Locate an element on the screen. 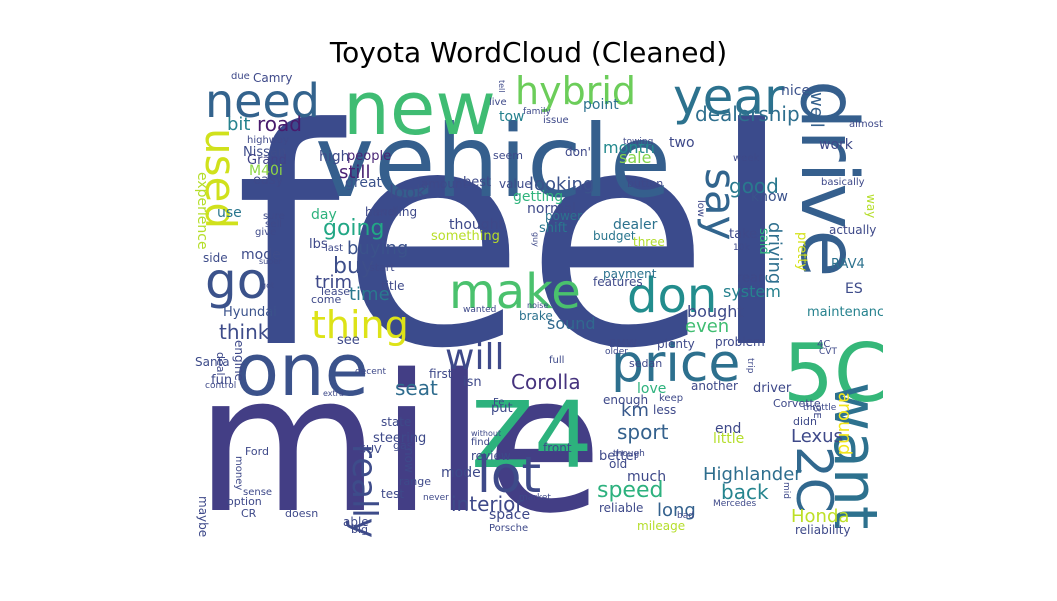  word-thought: thought is located at coordinates (477, 225).